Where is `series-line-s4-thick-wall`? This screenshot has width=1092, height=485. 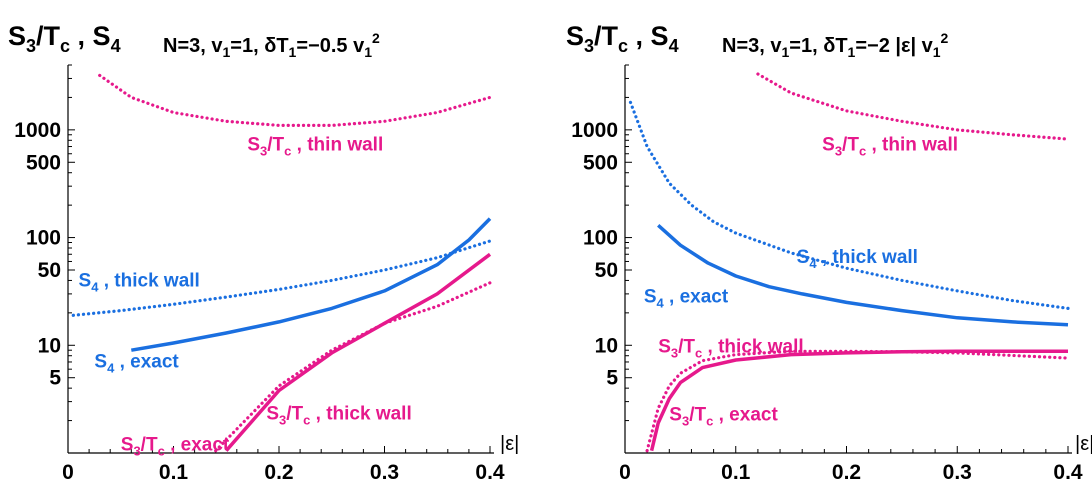 series-line-s4-thick-wall is located at coordinates (281, 278).